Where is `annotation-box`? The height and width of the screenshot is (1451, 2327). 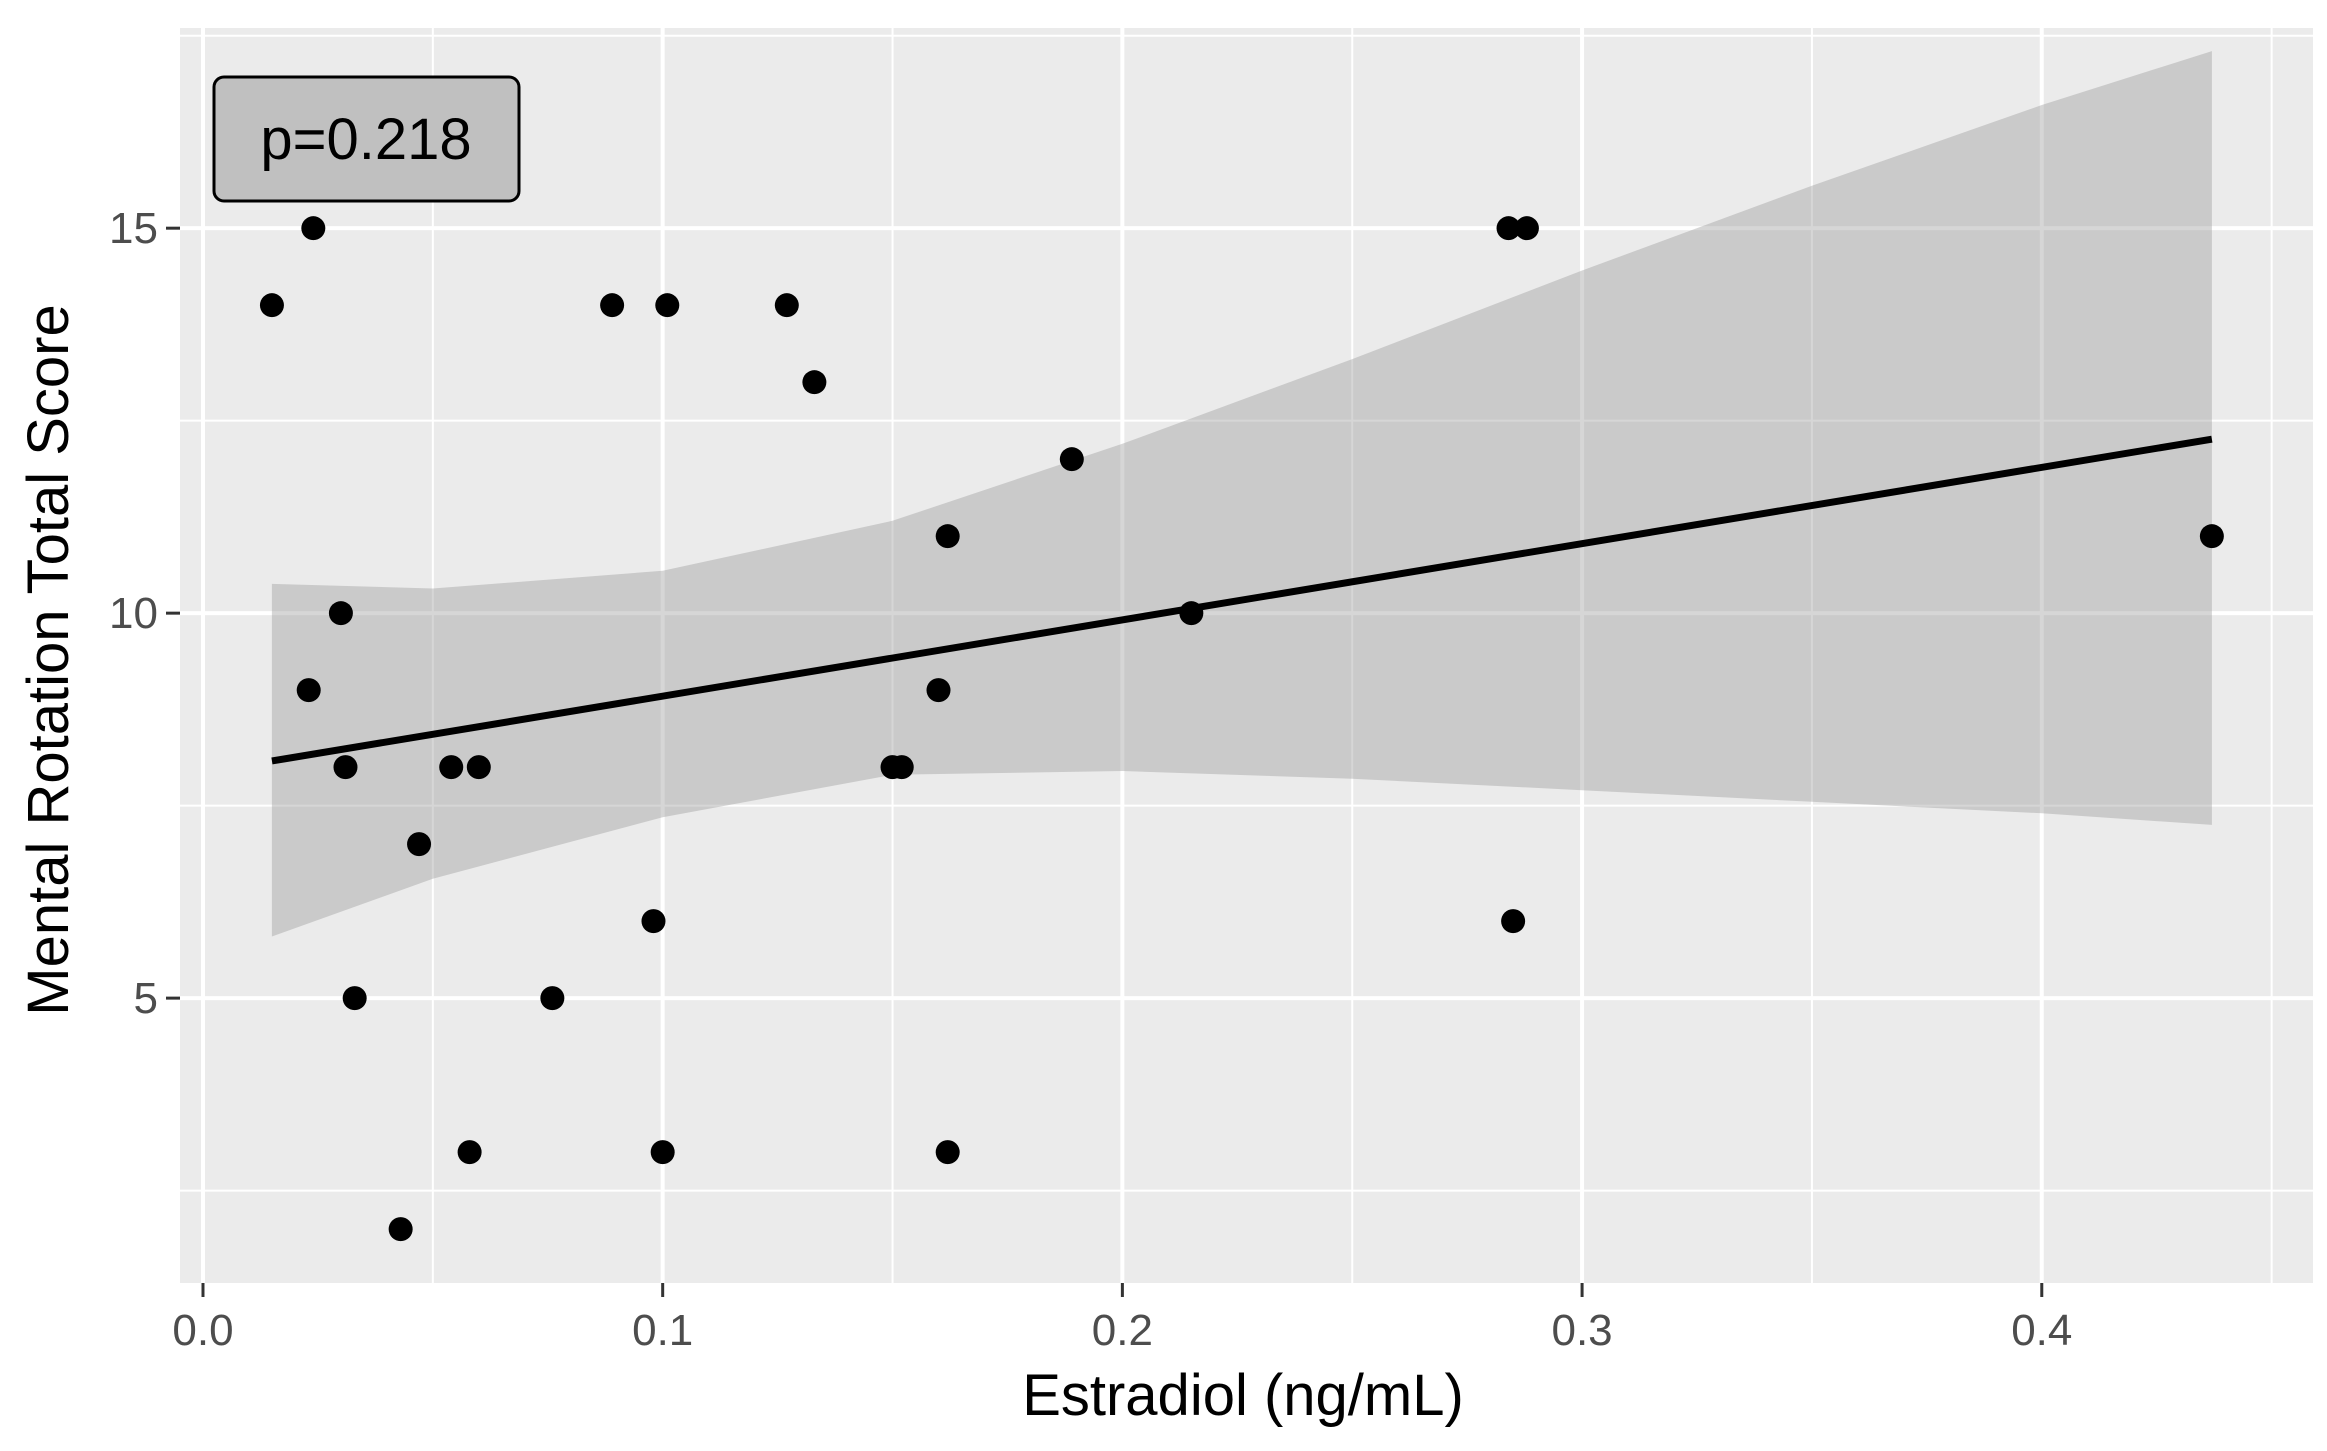 annotation-box is located at coordinates (366, 139).